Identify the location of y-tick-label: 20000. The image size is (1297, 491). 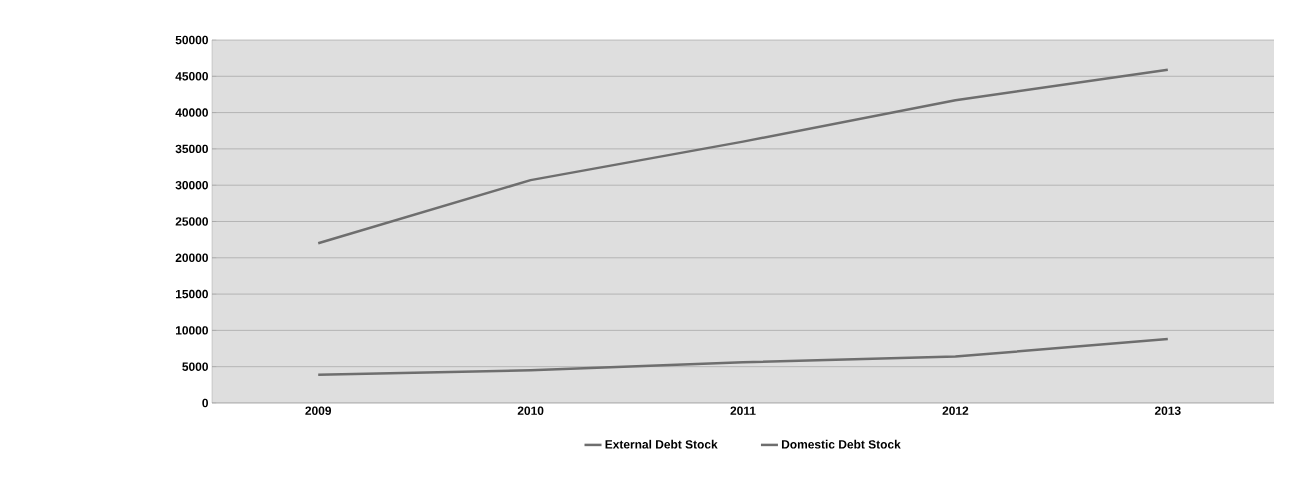
(191, 258).